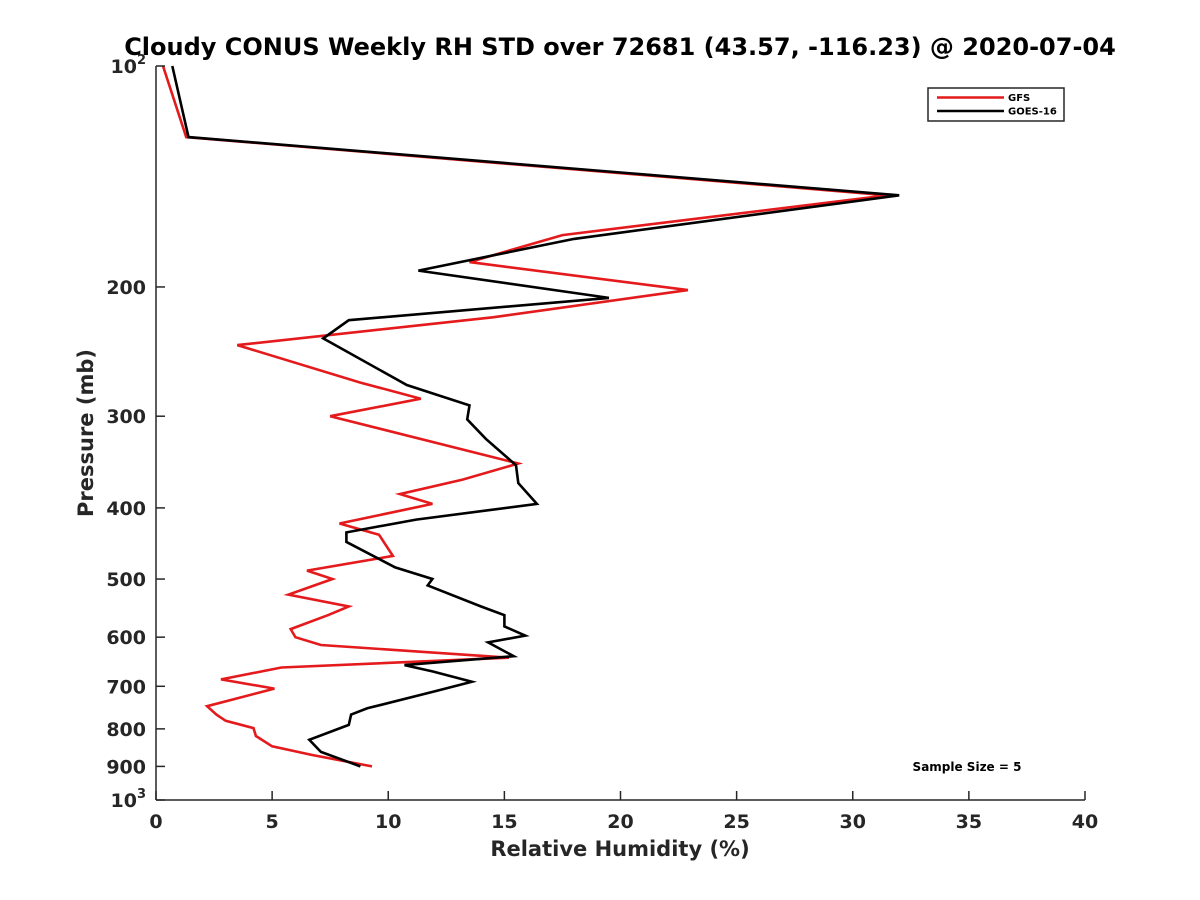 The image size is (1200, 900). I want to click on y-tick-label: 400, so click(126, 509).